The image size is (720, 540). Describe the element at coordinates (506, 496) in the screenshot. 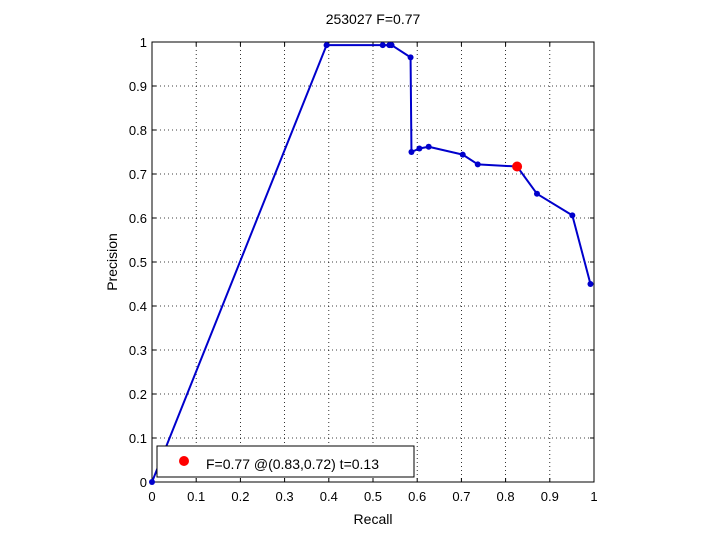

I see `x-tick-label: 0.8` at that location.